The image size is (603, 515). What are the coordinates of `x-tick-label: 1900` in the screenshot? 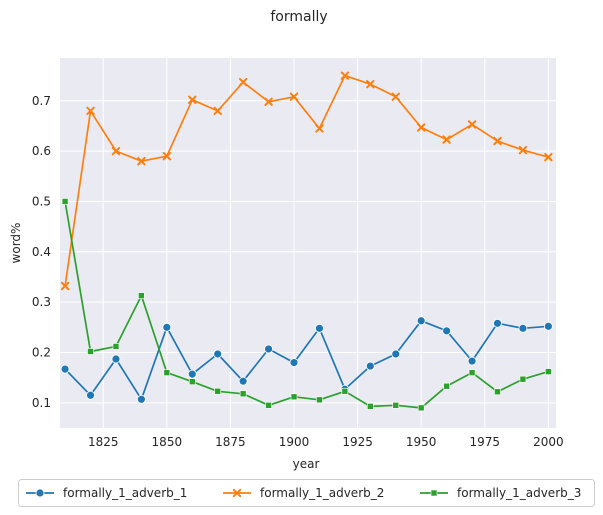 It's located at (294, 442).